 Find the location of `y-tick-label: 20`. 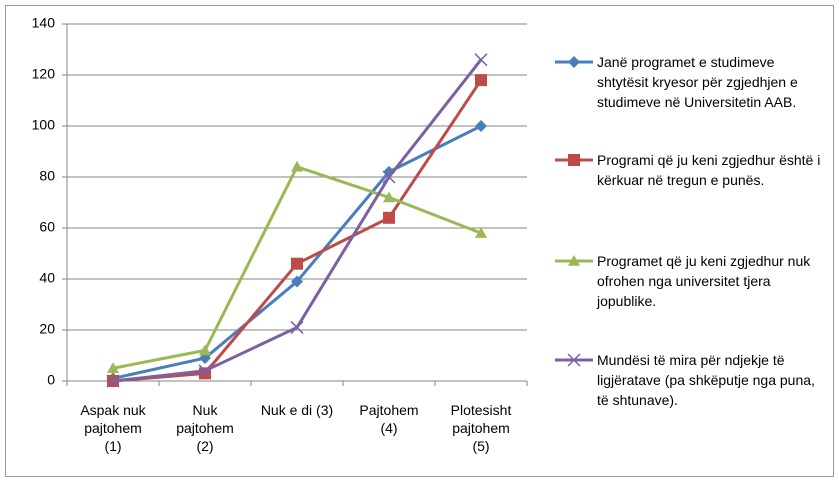

y-tick-label: 20 is located at coordinates (47, 329).